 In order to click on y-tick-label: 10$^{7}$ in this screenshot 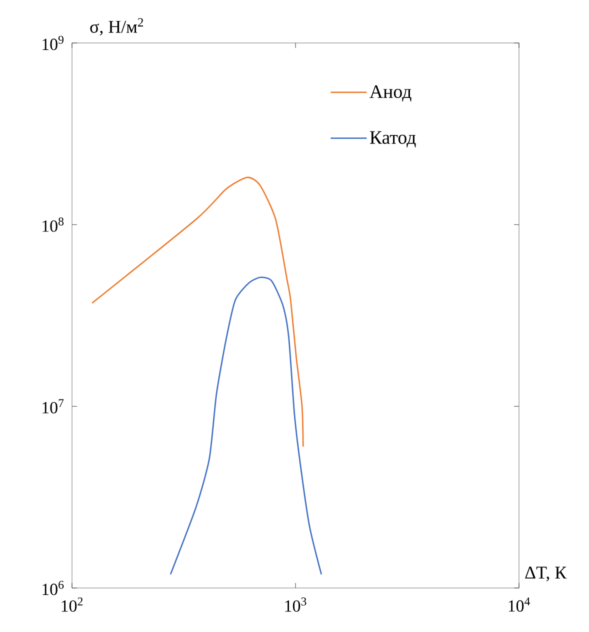, I will do `click(53, 406)`.